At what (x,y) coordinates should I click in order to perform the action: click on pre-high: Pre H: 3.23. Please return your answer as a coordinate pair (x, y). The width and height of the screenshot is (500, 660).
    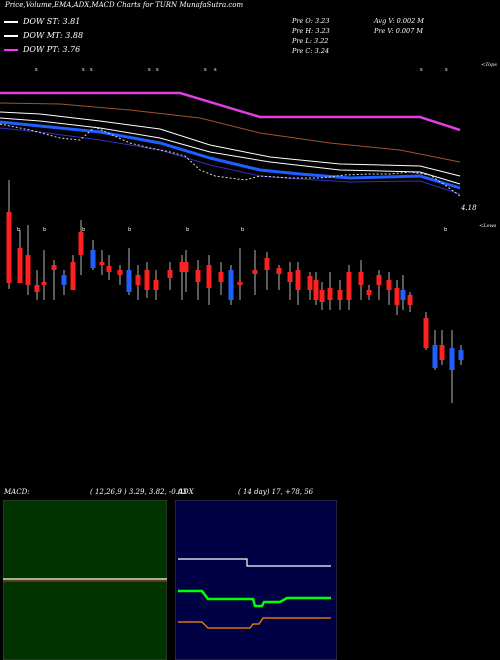
    Looking at the image, I should click on (311, 31).